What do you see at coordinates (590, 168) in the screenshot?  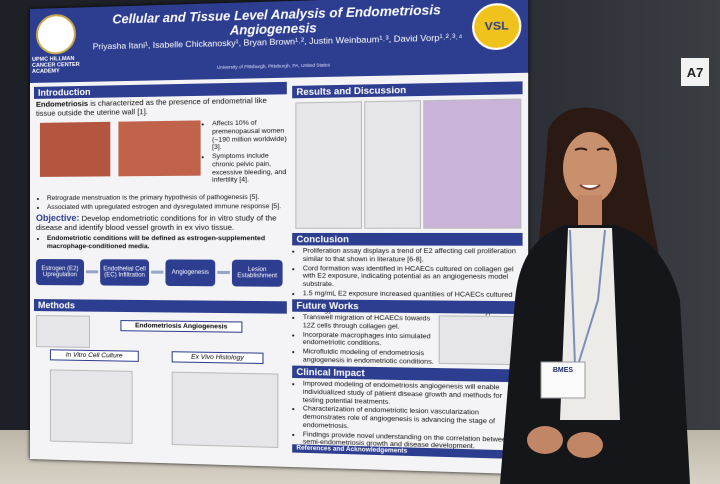 I see `face` at bounding box center [590, 168].